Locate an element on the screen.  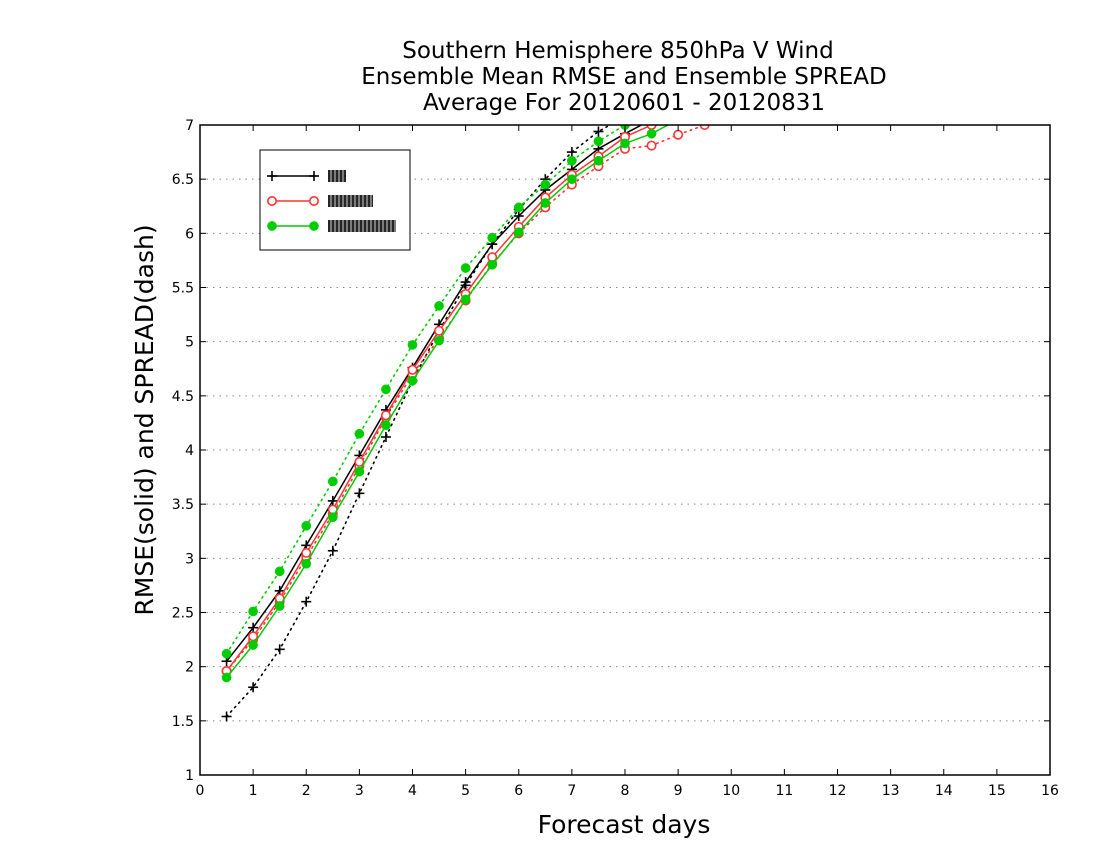
y-tick-label: 2.5 is located at coordinates (183, 614).